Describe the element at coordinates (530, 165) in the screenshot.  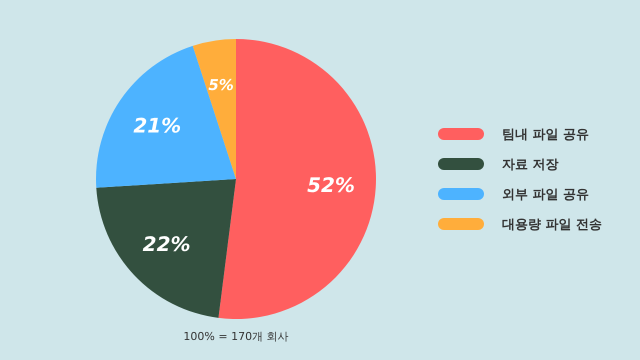
I see `legend-label: 자료 저장` at that location.